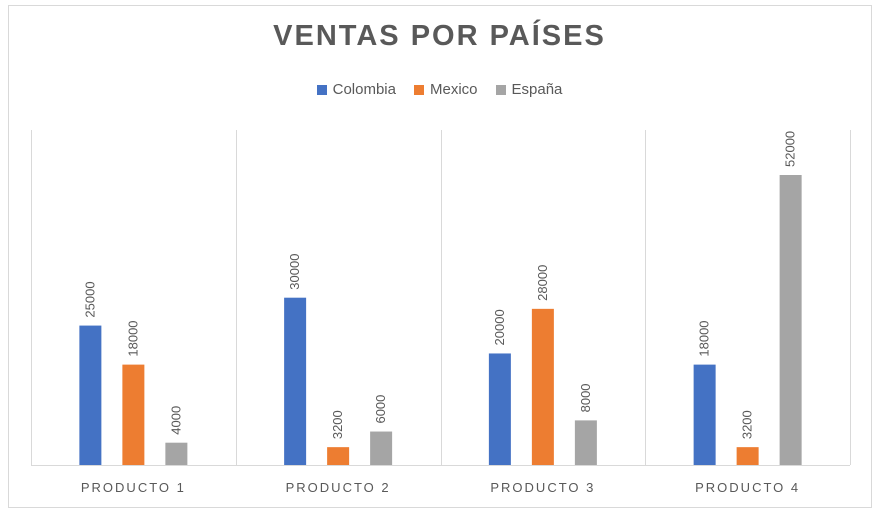  What do you see at coordinates (453, 89) in the screenshot?
I see `legend-label-mexico: Mexico` at bounding box center [453, 89].